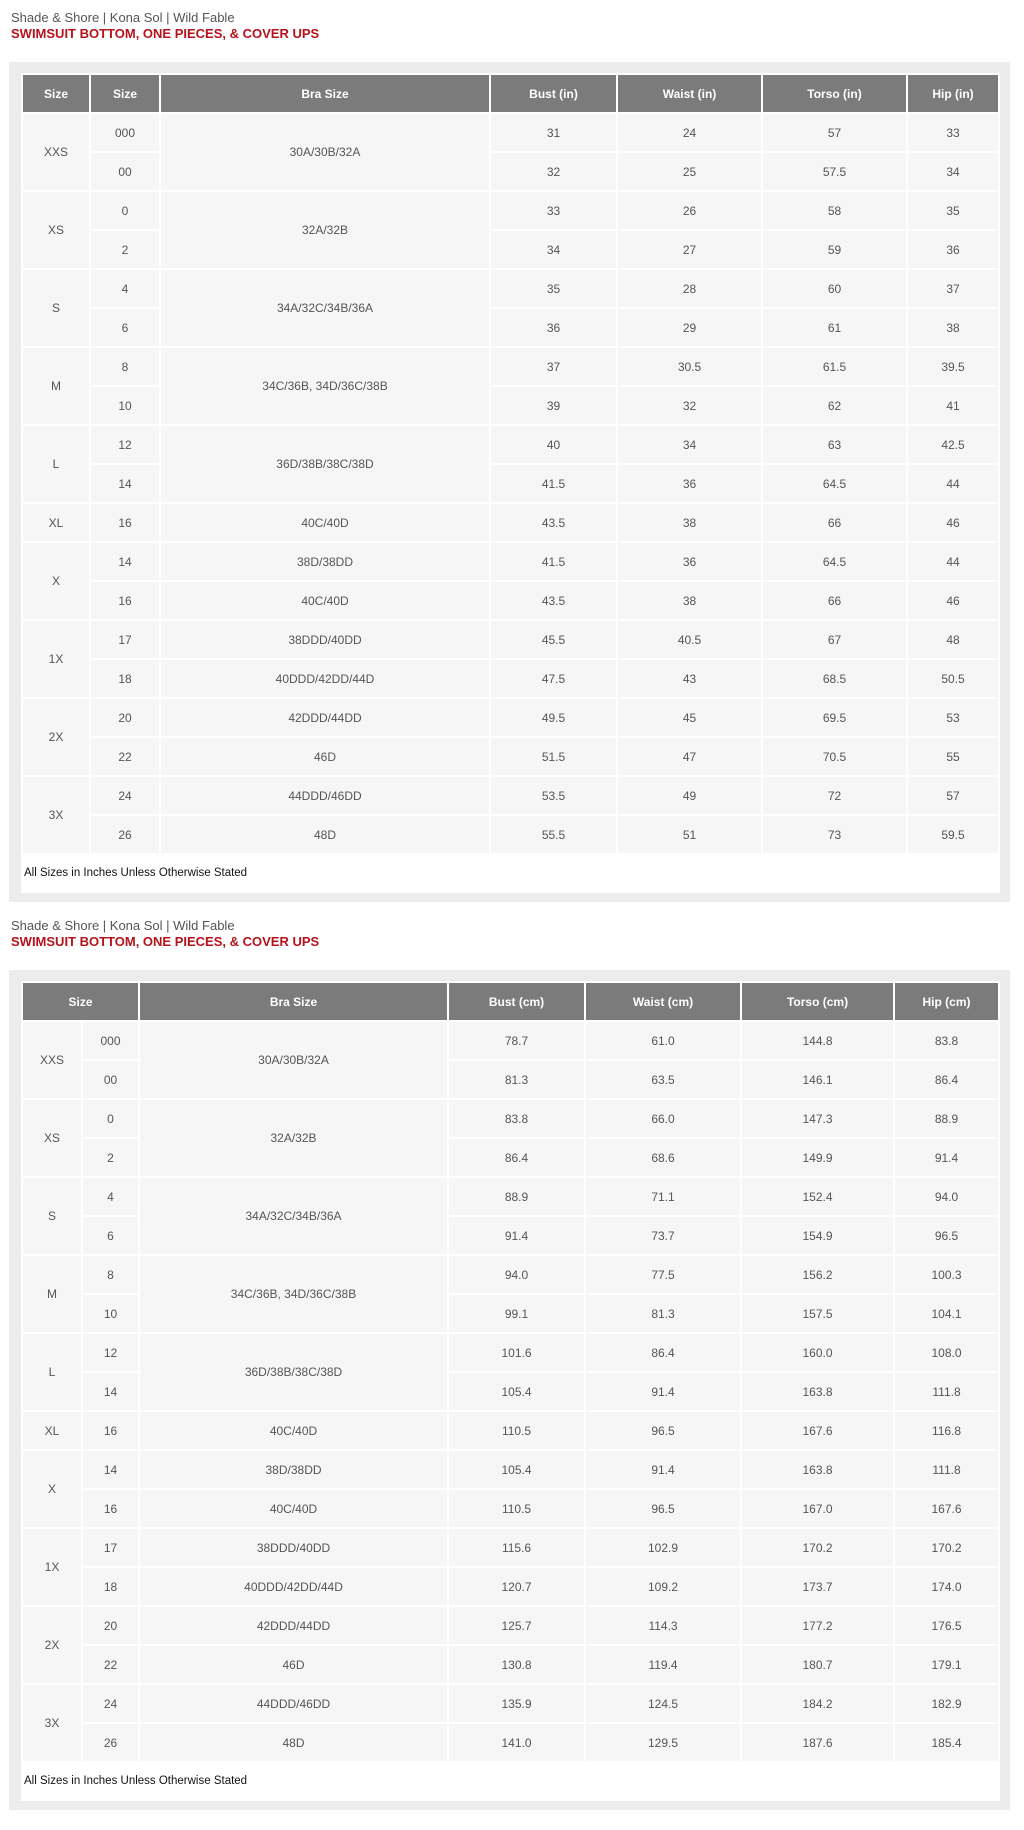 The height and width of the screenshot is (1830, 1024). I want to click on waist-cell: 63.5, so click(663, 1079).